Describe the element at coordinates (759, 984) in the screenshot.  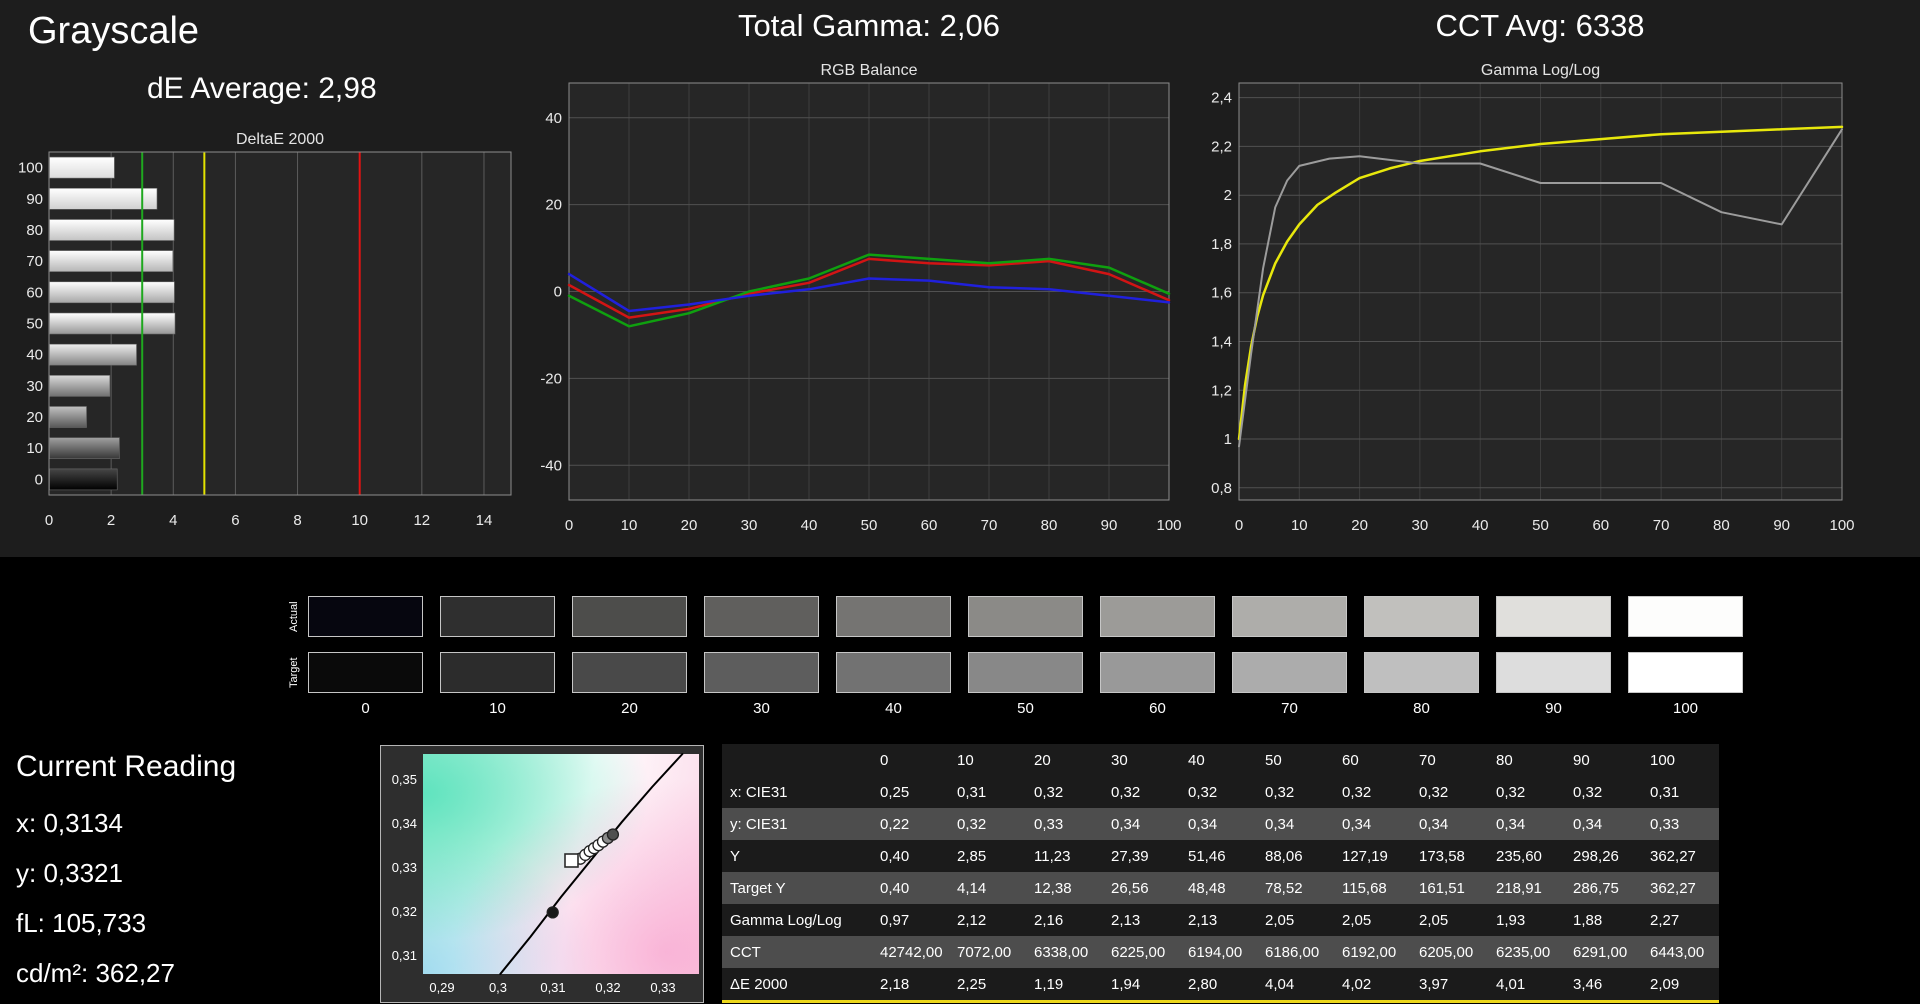
I see `row-label: ΔE 2000` at that location.